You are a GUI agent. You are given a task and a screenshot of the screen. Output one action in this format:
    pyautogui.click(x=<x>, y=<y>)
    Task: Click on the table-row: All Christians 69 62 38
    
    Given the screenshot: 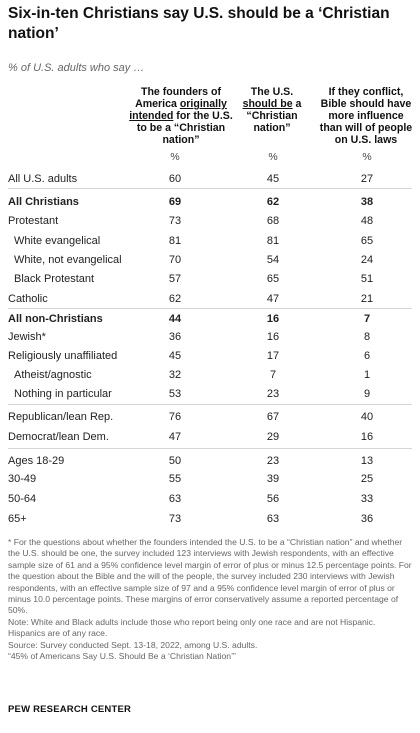 What is the action you would take?
    pyautogui.click(x=210, y=203)
    